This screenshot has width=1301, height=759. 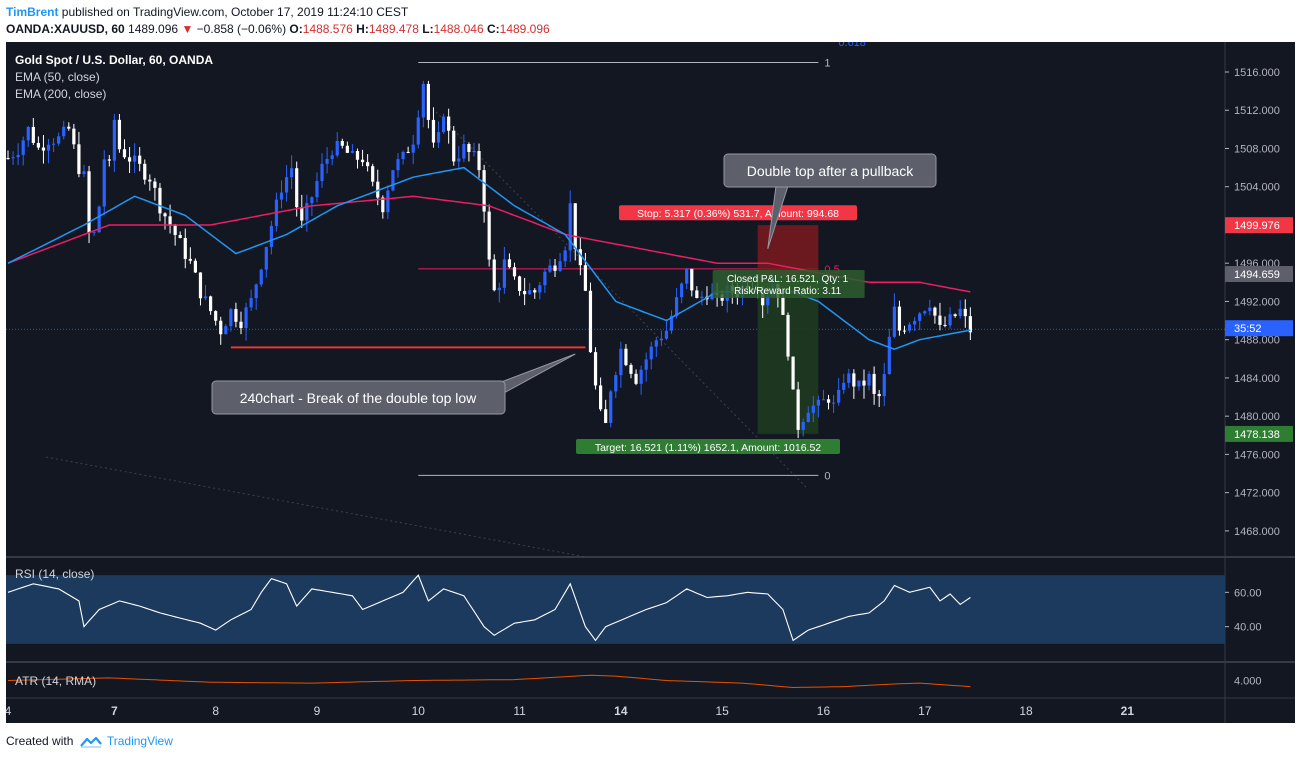 I want to click on rsi-band, so click(x=615, y=609).